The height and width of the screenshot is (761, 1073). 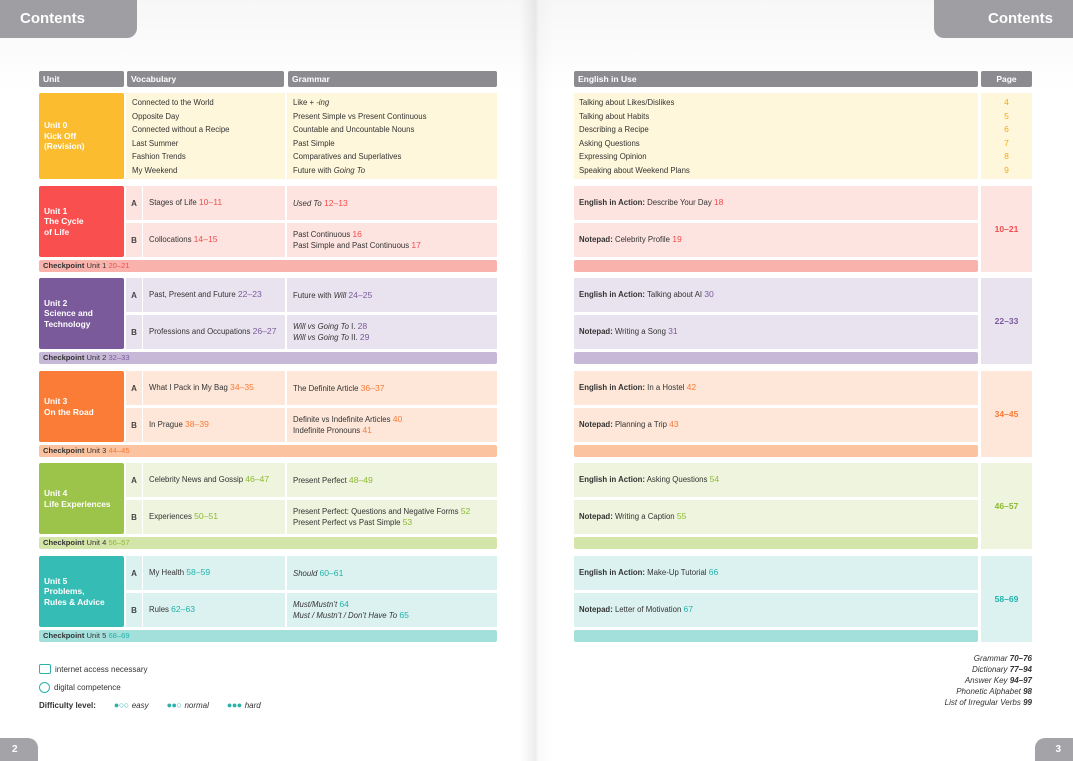 What do you see at coordinates (320, 480) in the screenshot?
I see `grammar-text: Present Perfect` at bounding box center [320, 480].